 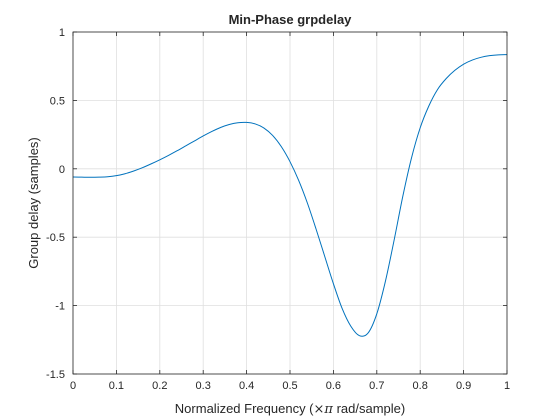 I want to click on y-tick-label: -0.5, so click(x=55, y=238).